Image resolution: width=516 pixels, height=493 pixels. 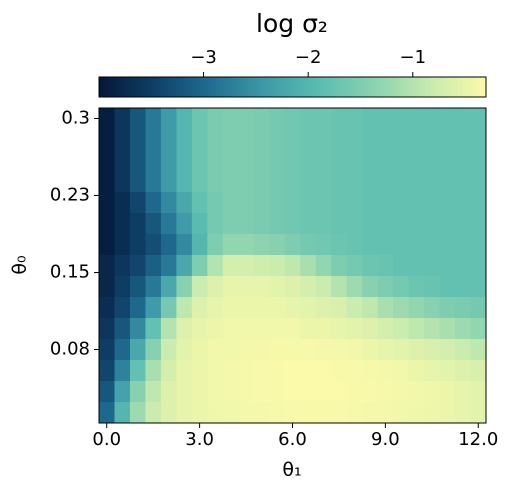 What do you see at coordinates (20, 264) in the screenshot?
I see `y-axis-label: θ₀` at bounding box center [20, 264].